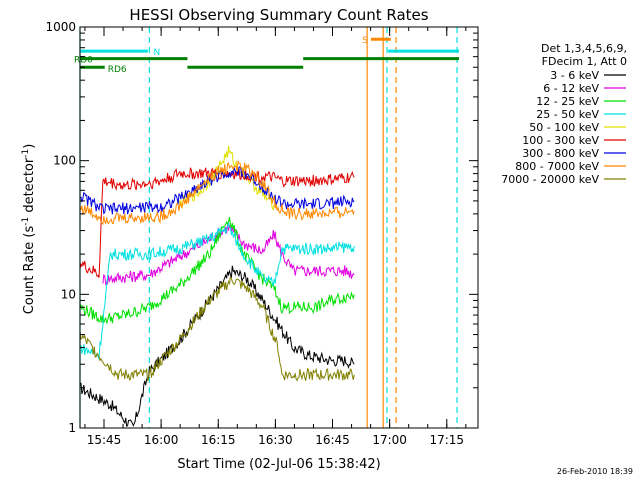 Image resolution: width=640 pixels, height=480 pixels. I want to click on chart-title: HESSI Observing Summary Count Rates, so click(278, 15).